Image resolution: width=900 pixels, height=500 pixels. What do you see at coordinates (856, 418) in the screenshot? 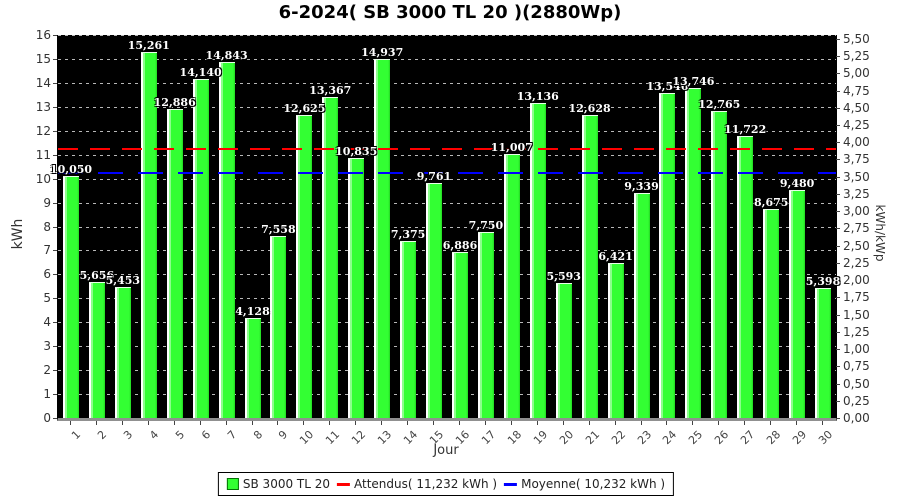
I see `y-tick-label-right: 0,00` at bounding box center [856, 418].